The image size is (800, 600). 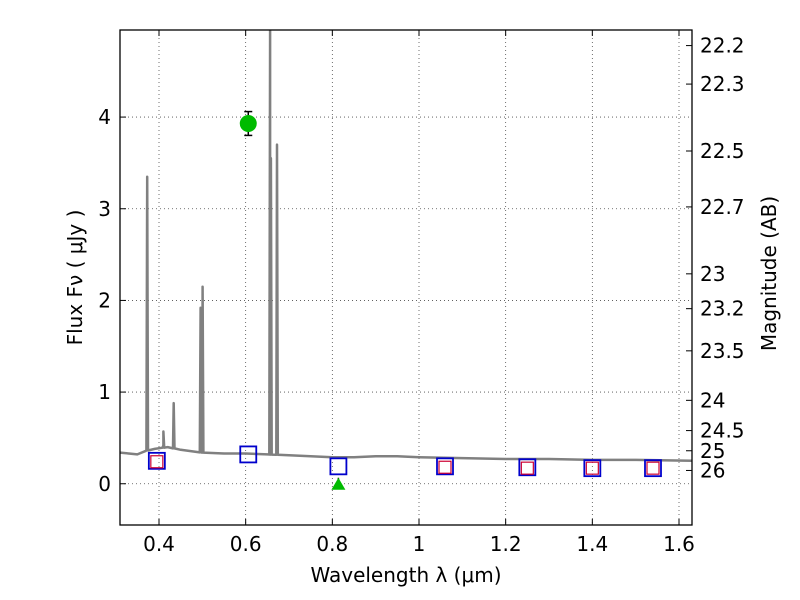 What do you see at coordinates (104, 117) in the screenshot?
I see `y-tick-label: 4` at bounding box center [104, 117].